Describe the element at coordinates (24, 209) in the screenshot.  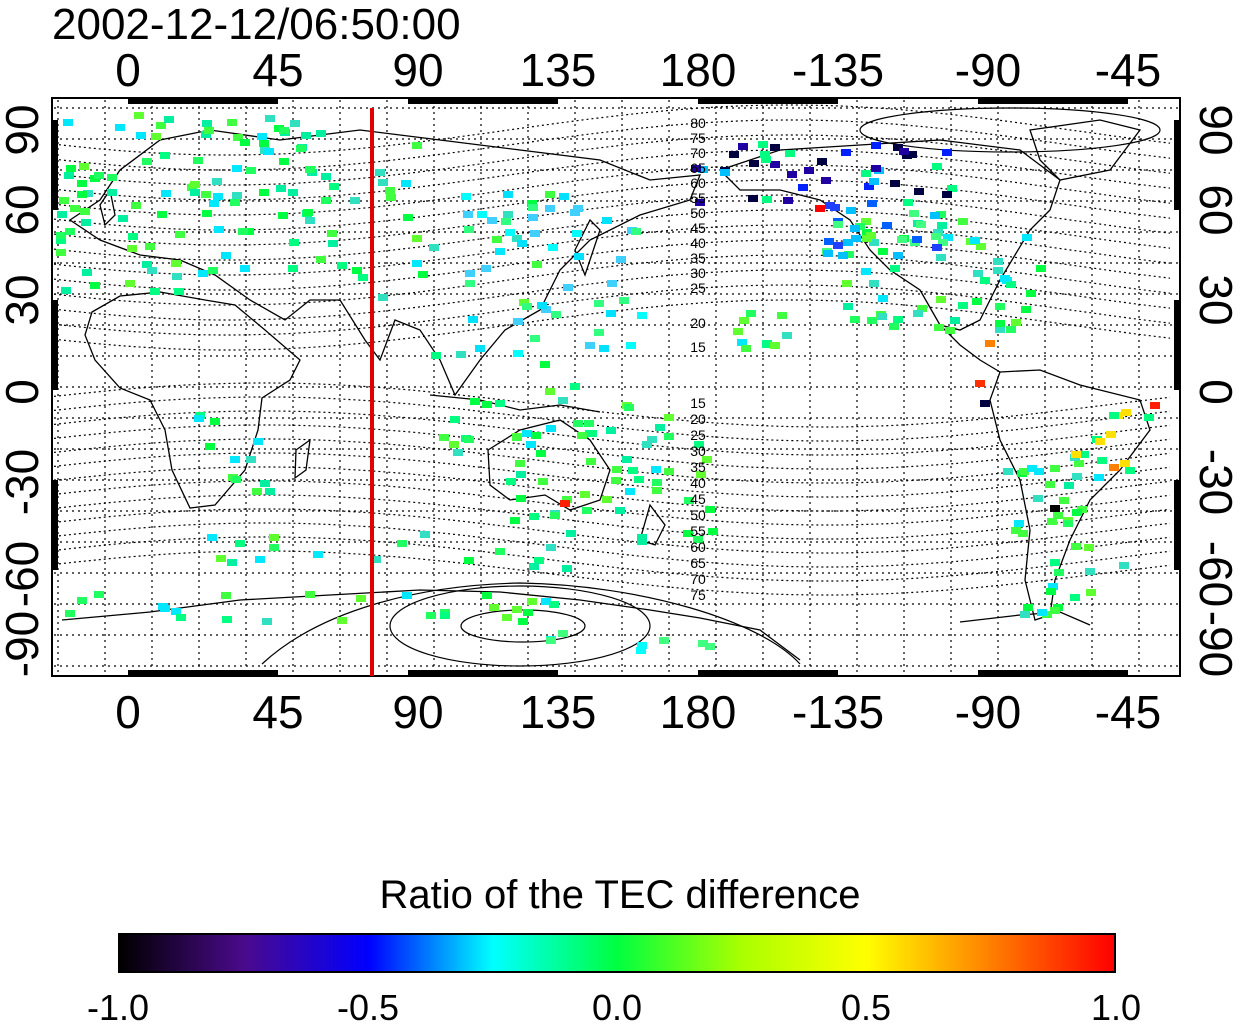
I see `left-lat-label-1: 60` at that location.